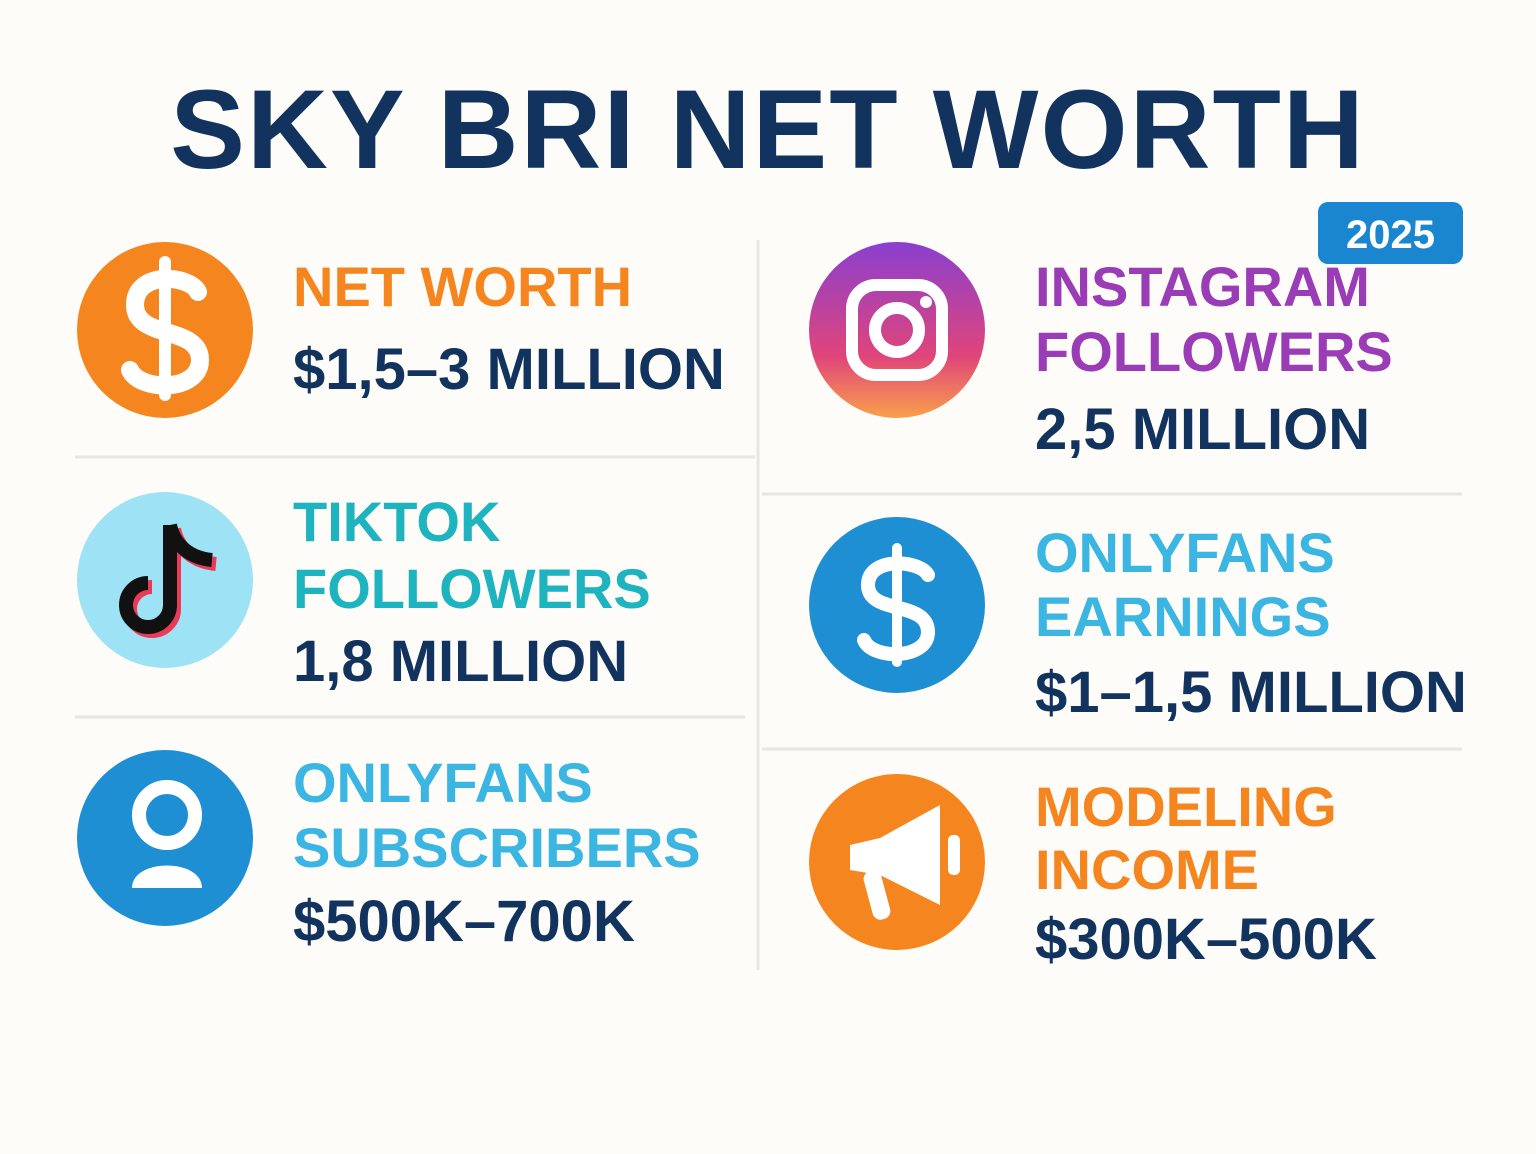  Describe the element at coordinates (1186, 806) in the screenshot. I see `label: MODELING` at that location.